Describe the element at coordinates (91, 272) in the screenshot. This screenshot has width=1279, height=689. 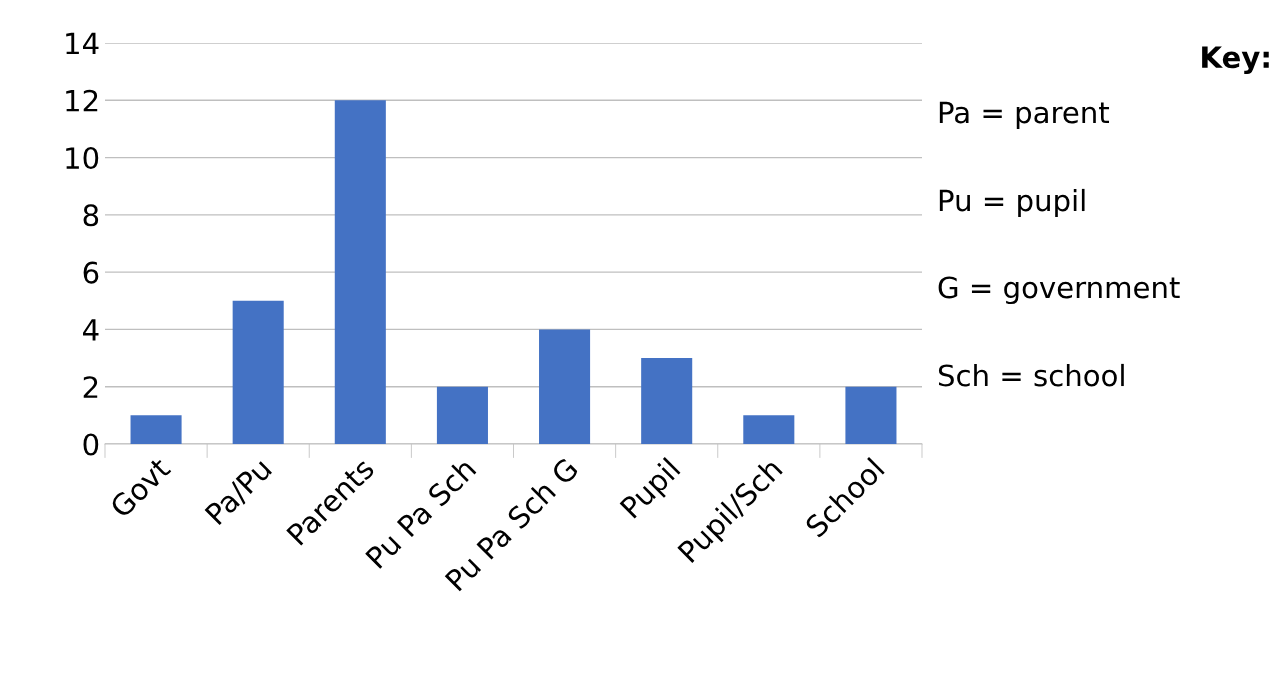
I see `y-tick-label: 6` at that location.